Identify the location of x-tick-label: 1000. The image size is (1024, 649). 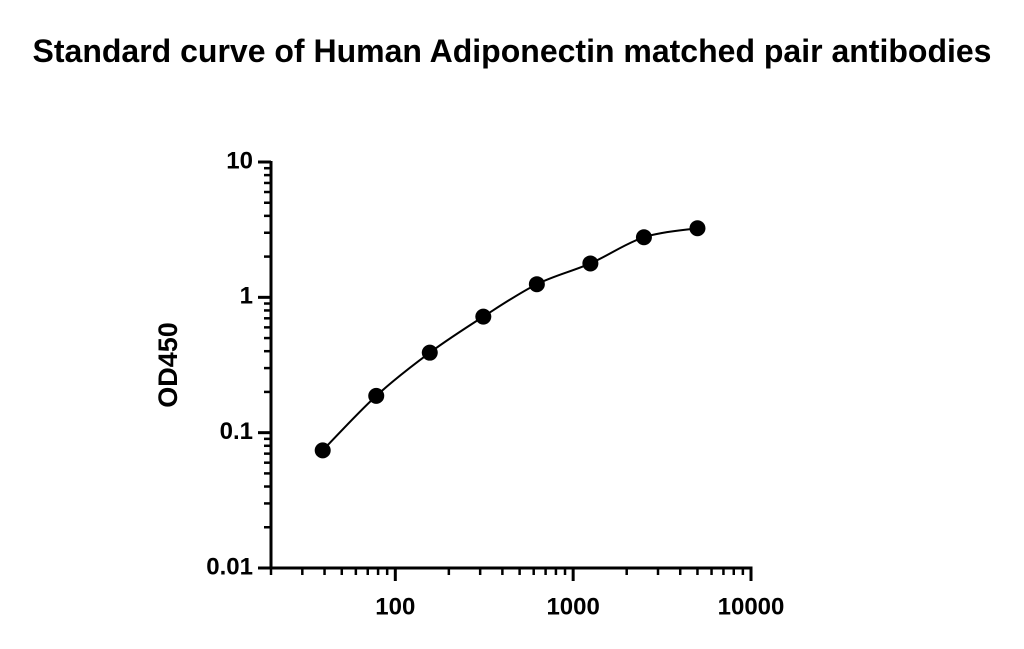
(572, 606).